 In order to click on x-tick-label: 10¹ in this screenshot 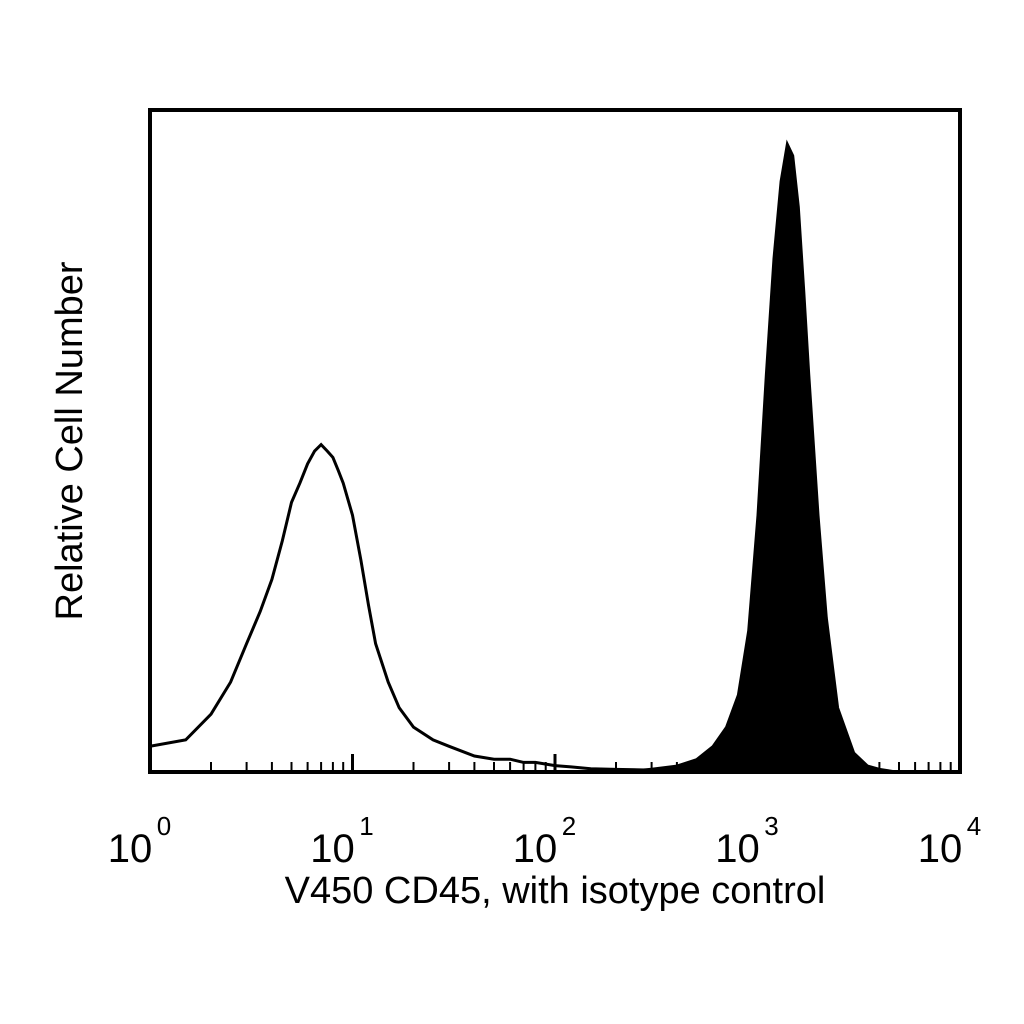, I will do `click(341, 841)`.